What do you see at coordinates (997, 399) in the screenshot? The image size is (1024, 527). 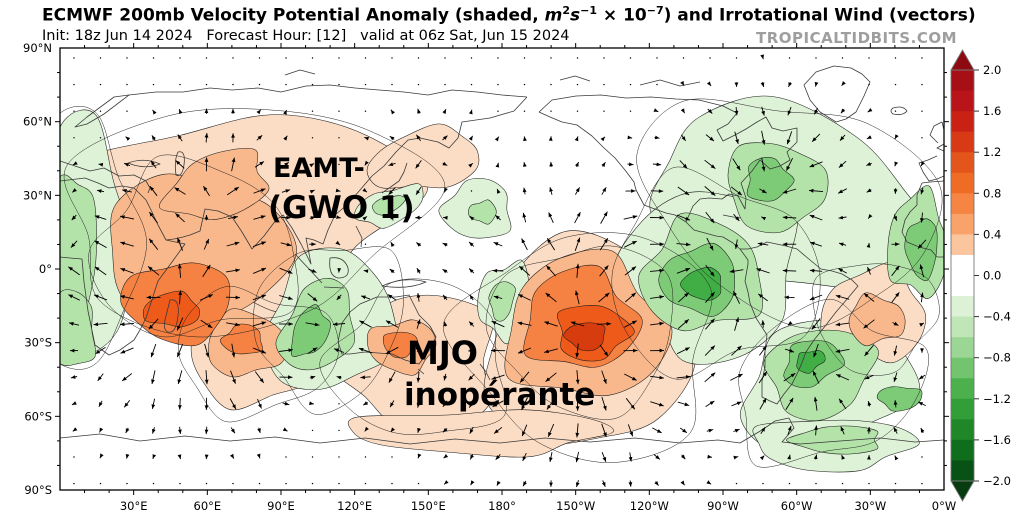 I see `axis-label: −1.2` at bounding box center [997, 399].